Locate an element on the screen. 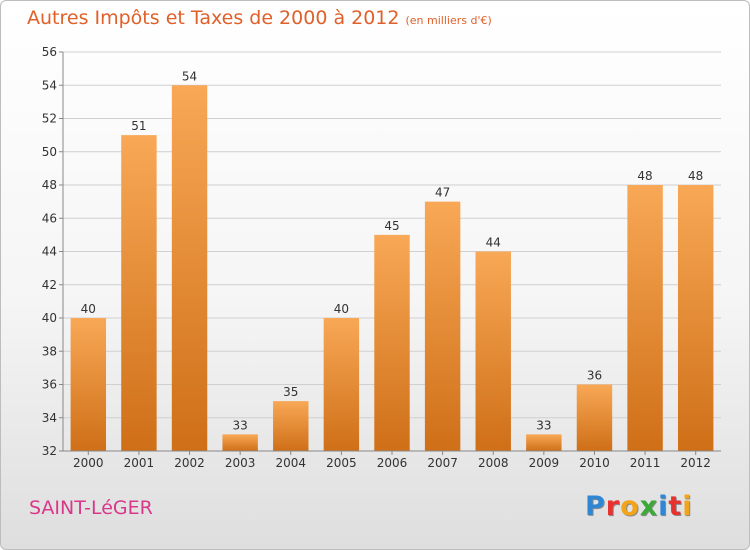 The height and width of the screenshot is (550, 750). bar-2002 is located at coordinates (189, 268).